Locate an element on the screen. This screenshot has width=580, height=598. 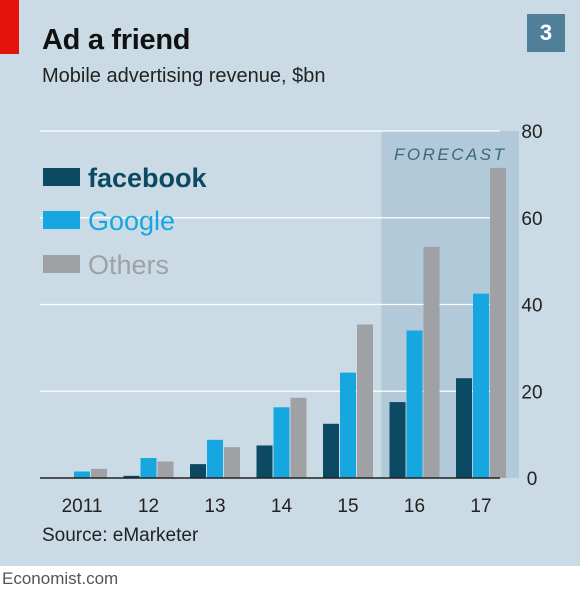
chart-title: Ad a friend is located at coordinates (116, 40).